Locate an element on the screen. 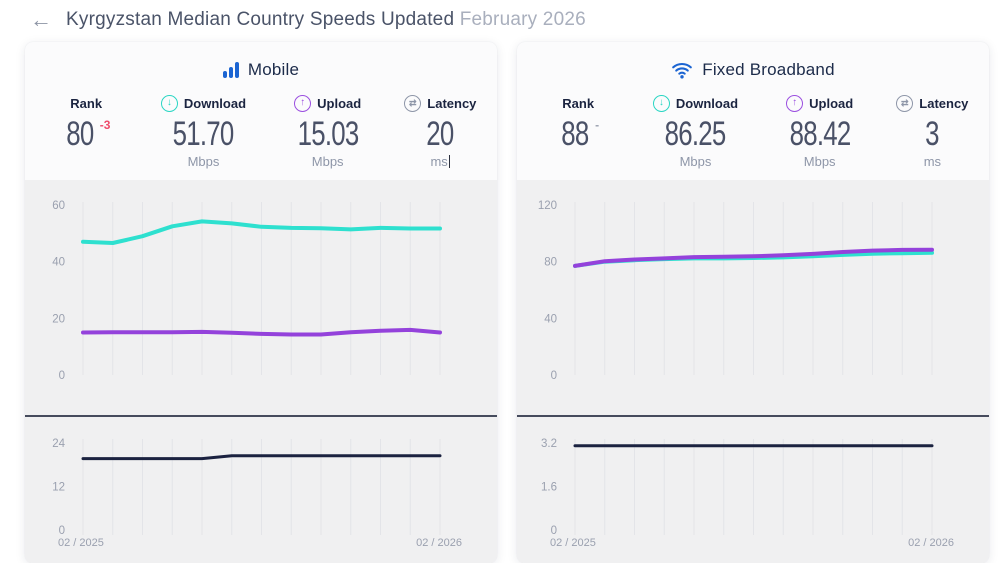 Image resolution: width=1000 pixels, height=563 pixels. upload-value: 88.42 is located at coordinates (820, 134).